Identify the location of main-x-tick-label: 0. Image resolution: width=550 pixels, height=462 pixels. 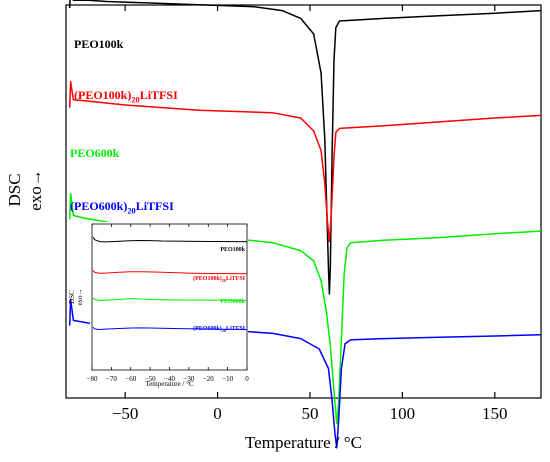
(217, 413).